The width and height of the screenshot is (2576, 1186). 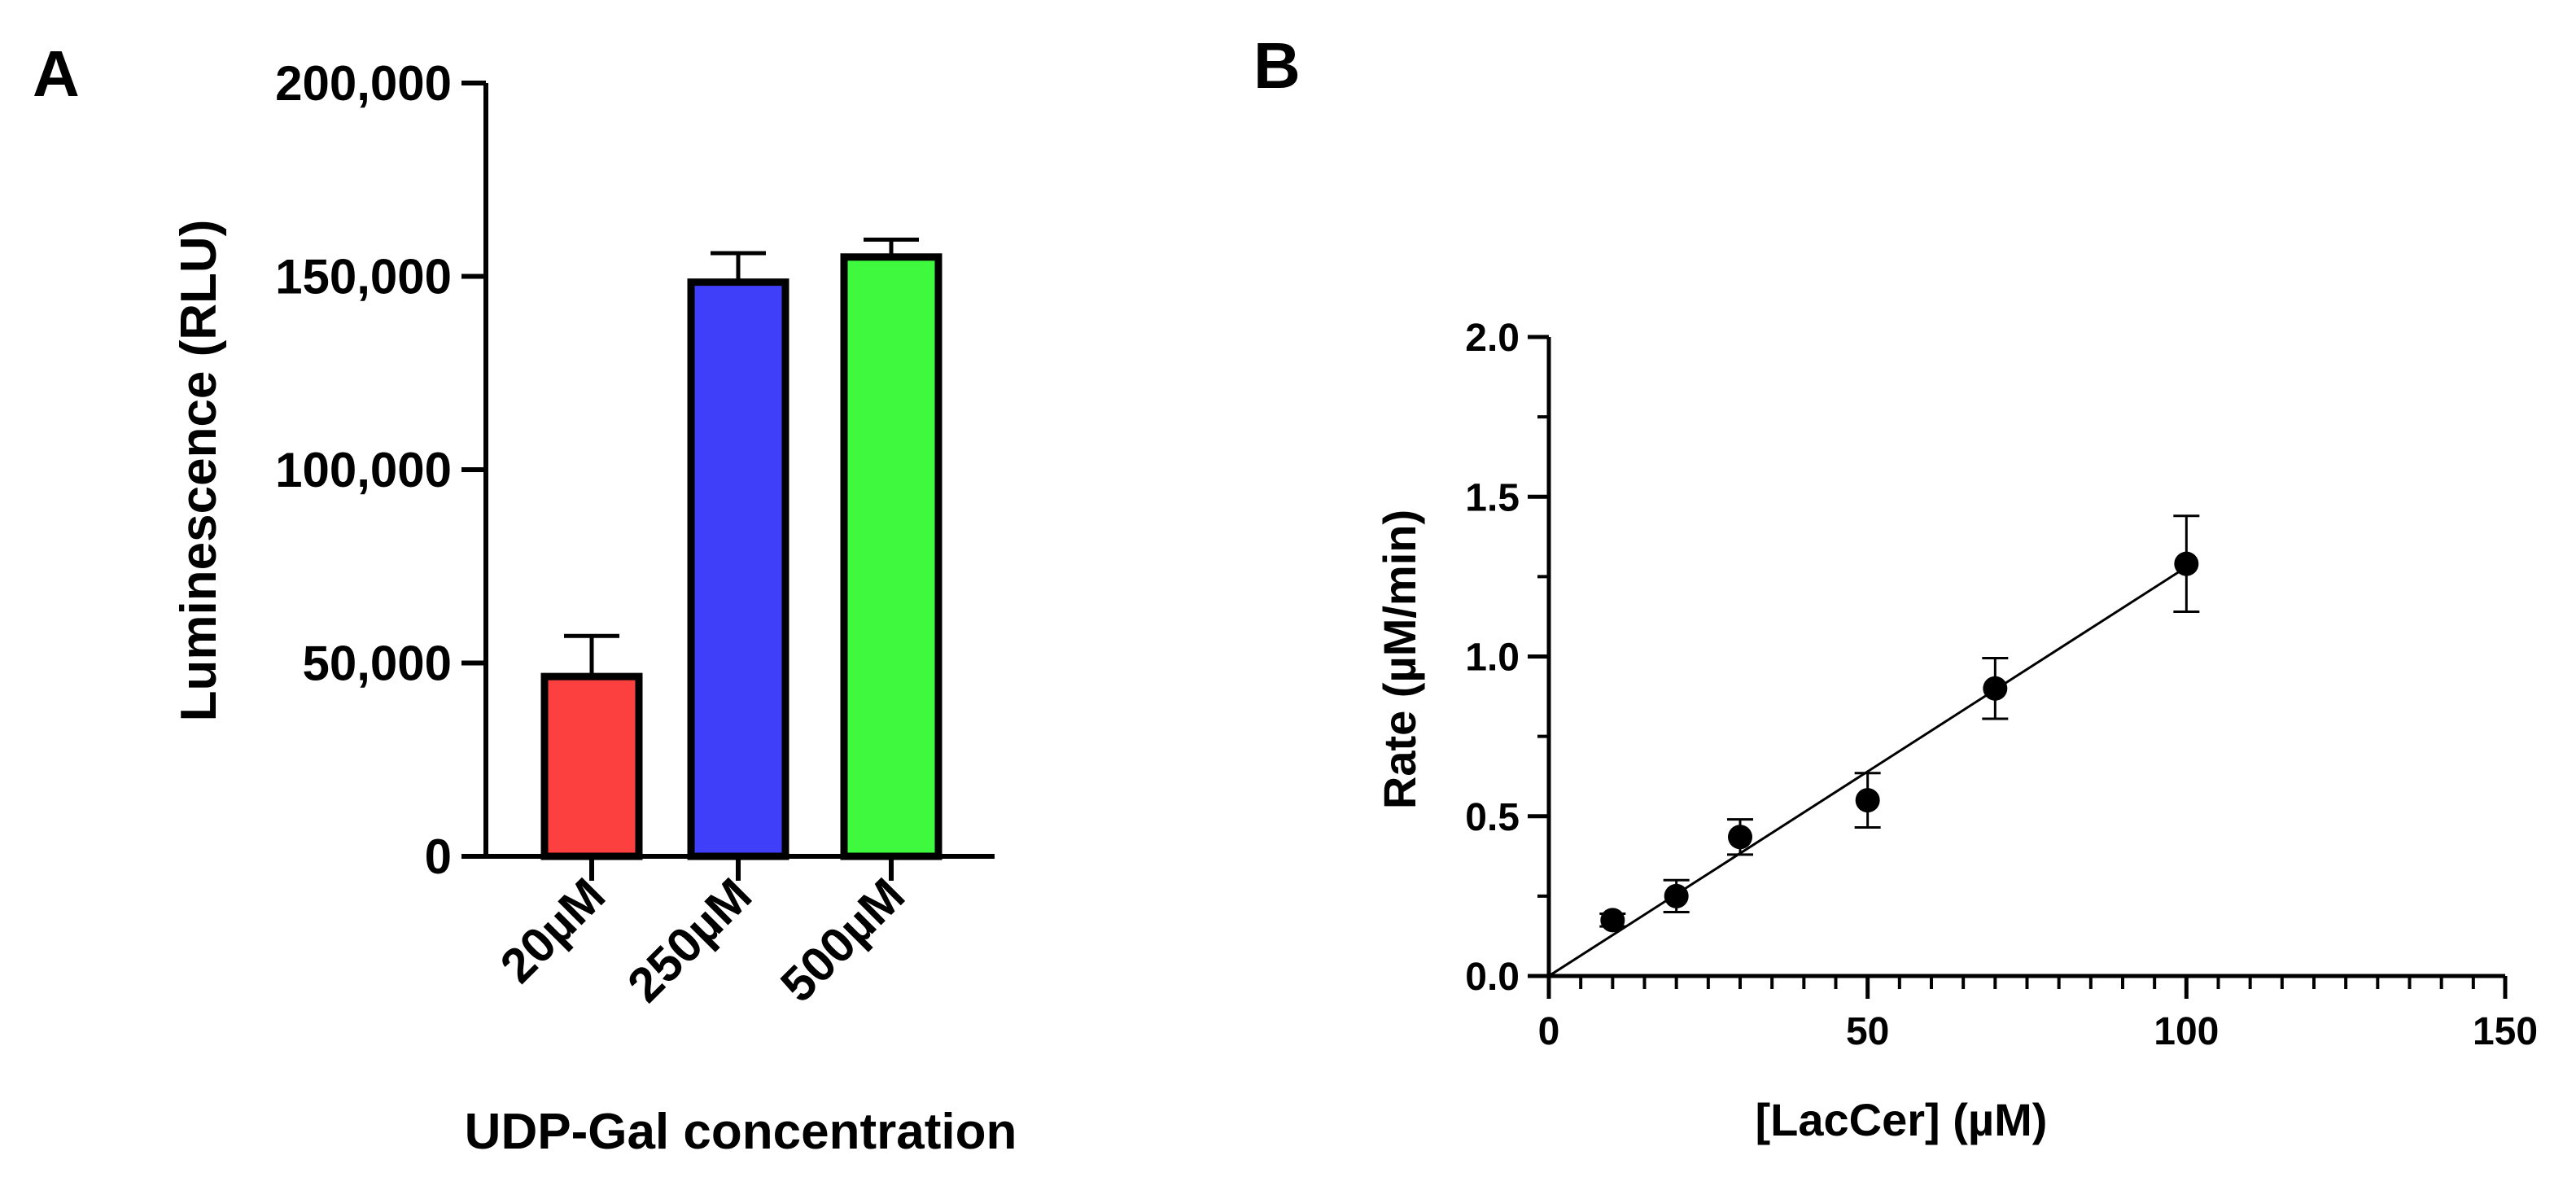 I want to click on x-axis-title-a: UDP-Gal concentration, so click(x=741, y=1132).